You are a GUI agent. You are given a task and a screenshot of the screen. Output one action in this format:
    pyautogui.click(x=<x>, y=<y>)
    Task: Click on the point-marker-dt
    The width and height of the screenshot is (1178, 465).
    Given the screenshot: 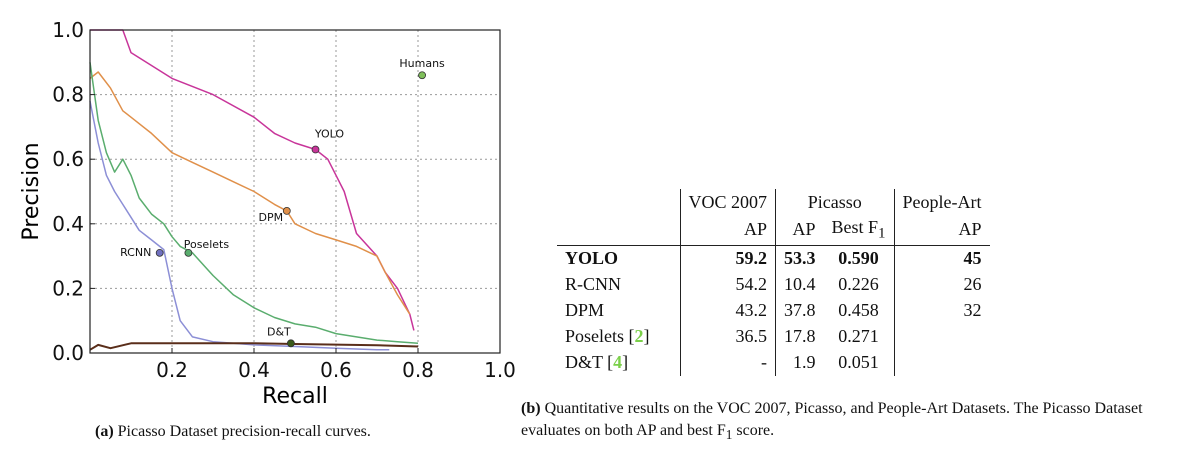 What is the action you would take?
    pyautogui.click(x=290, y=343)
    